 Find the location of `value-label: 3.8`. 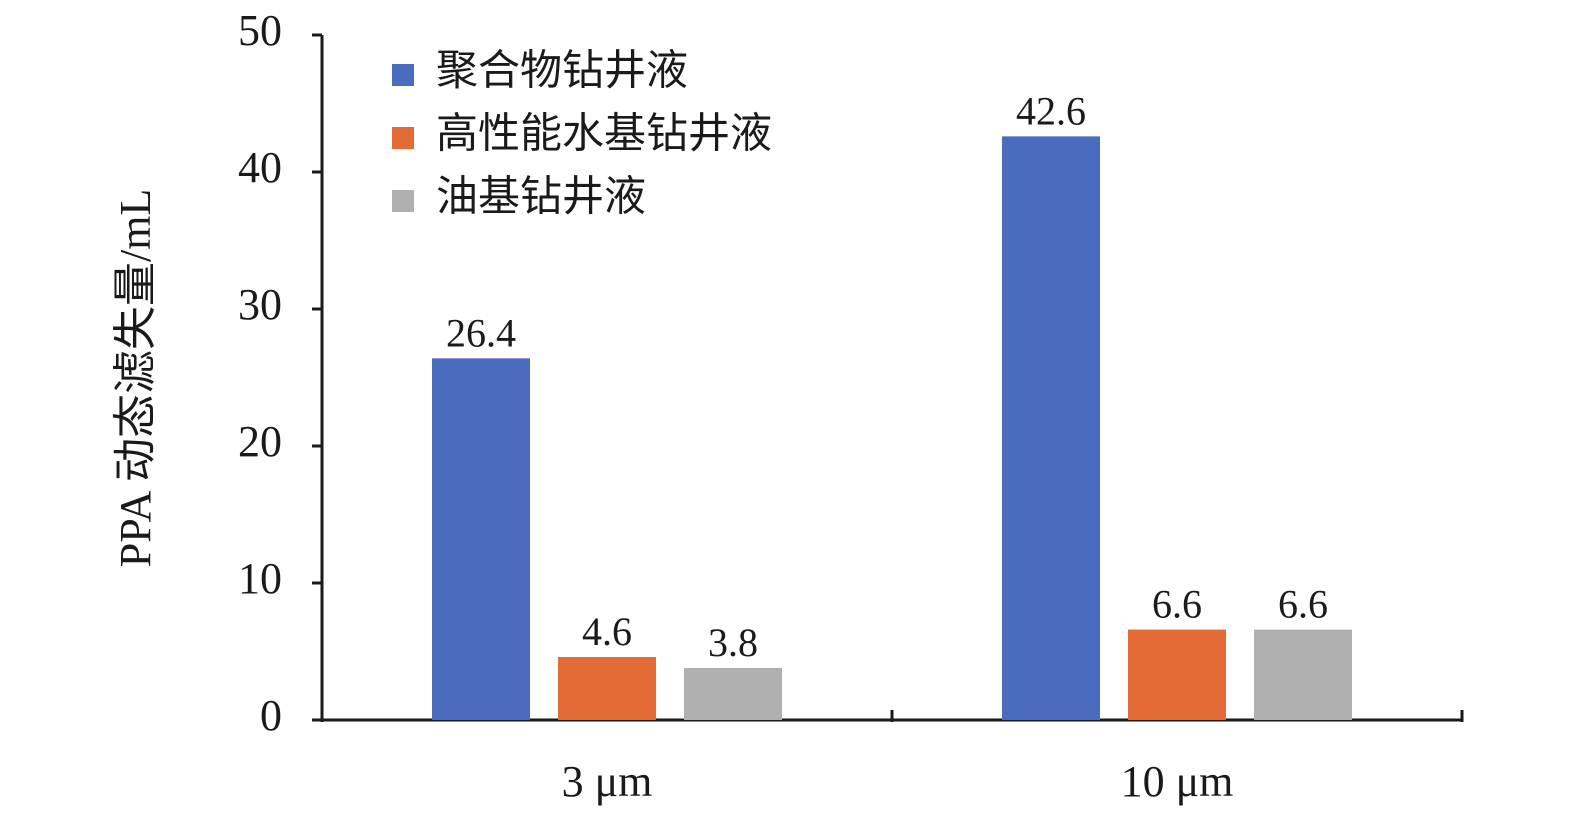

value-label: 3.8 is located at coordinates (733, 642).